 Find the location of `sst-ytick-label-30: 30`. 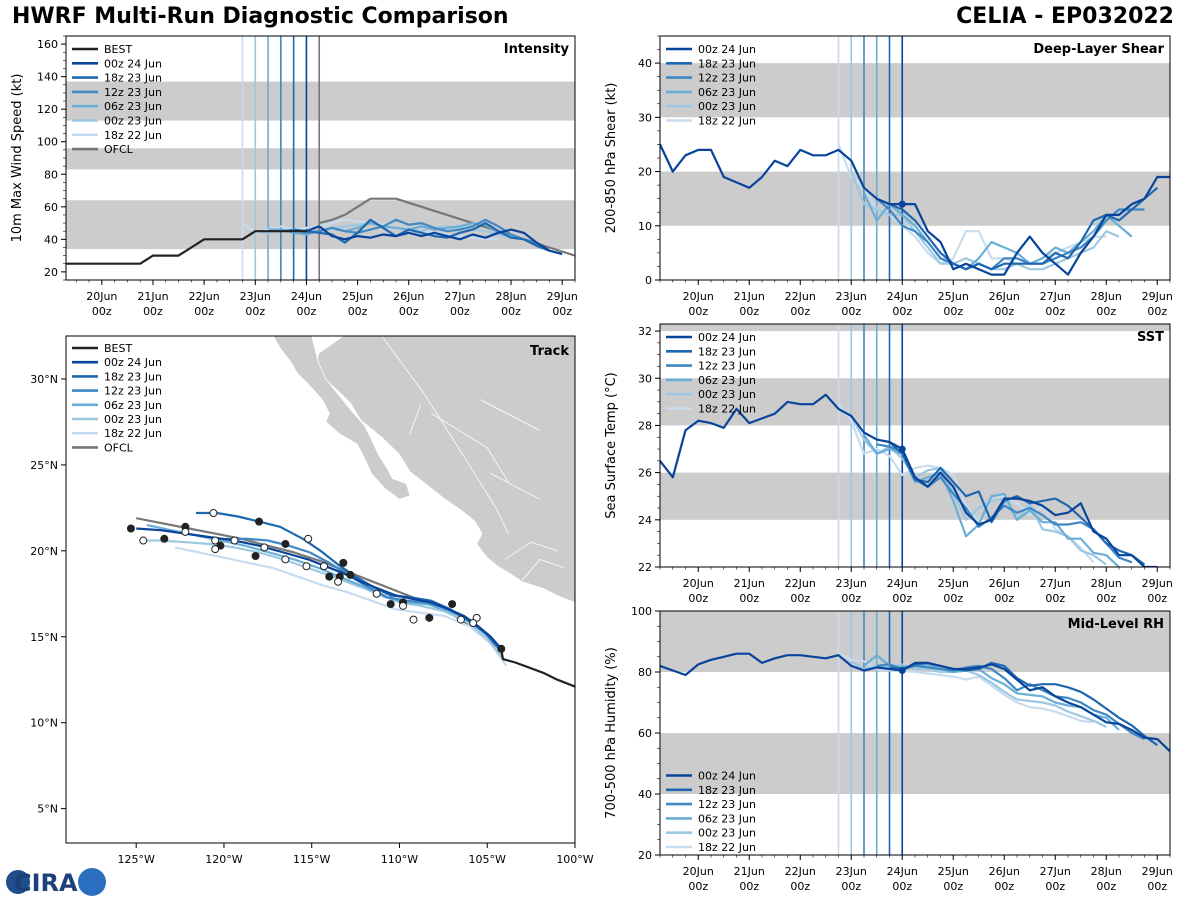

sst-ytick-label-30: 30 is located at coordinates (645, 378).